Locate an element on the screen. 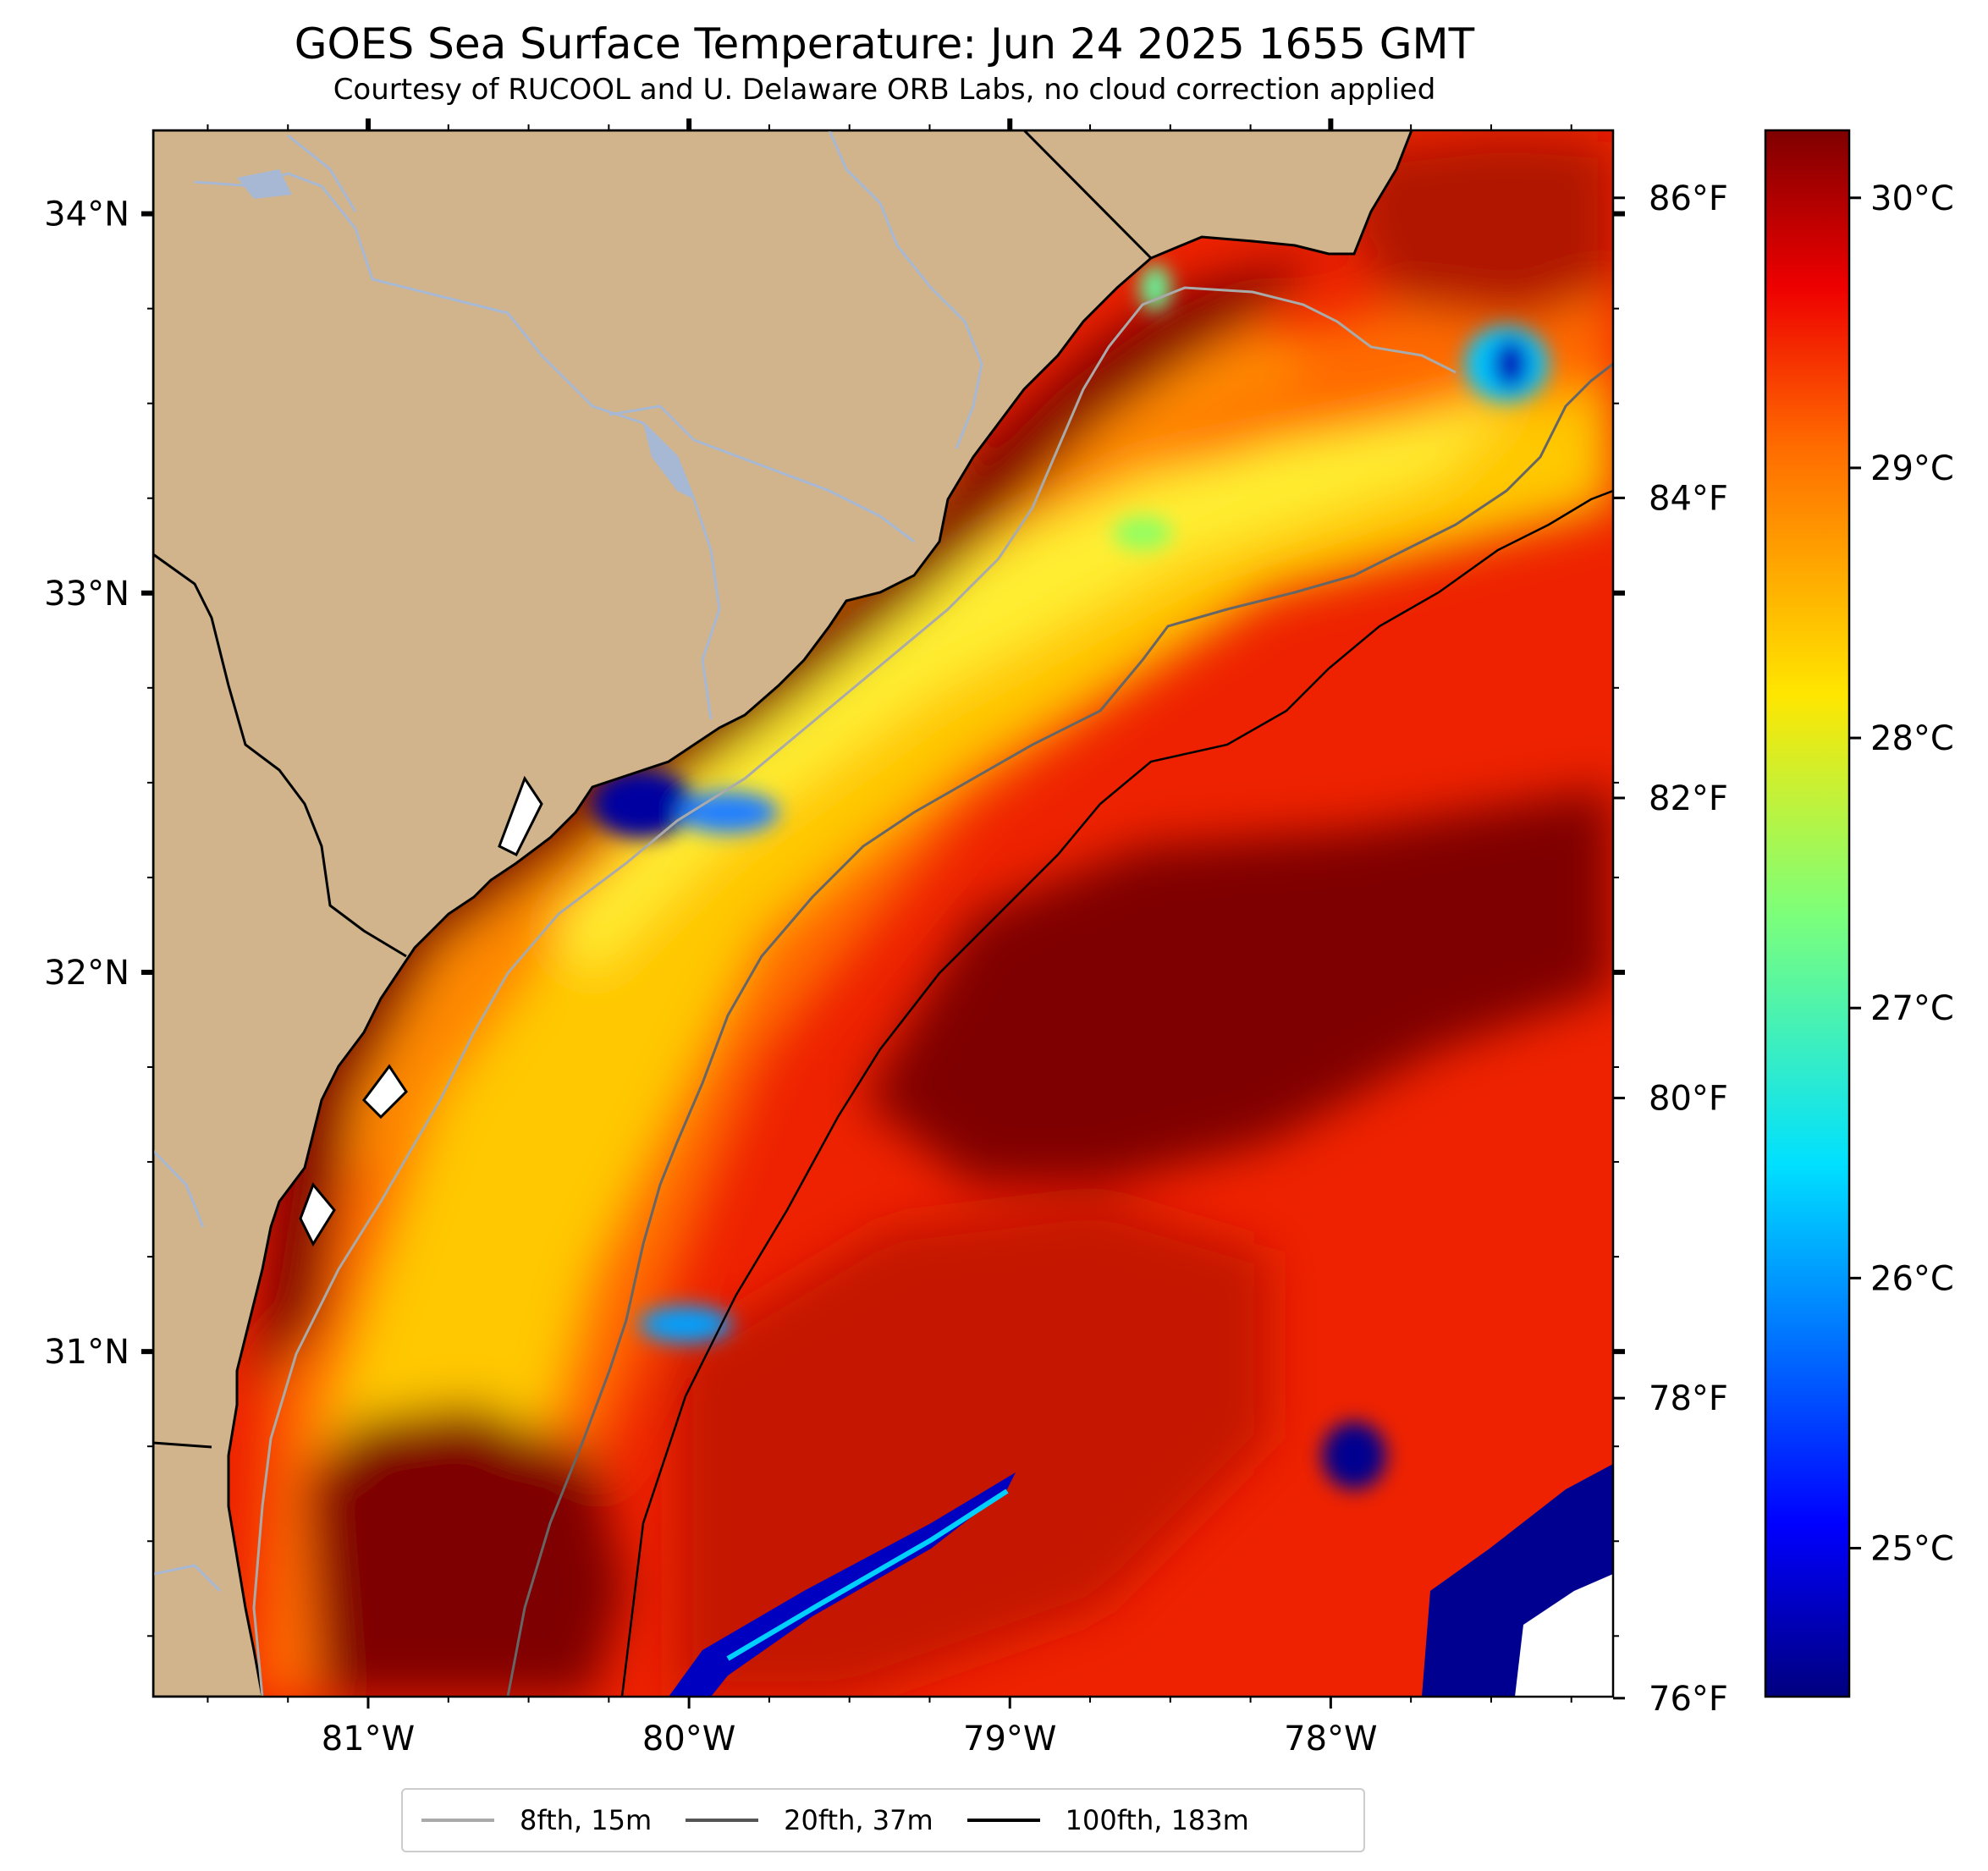 This screenshot has height=1871, width=1988. lon-tick-label: 81°W is located at coordinates (368, 1739).